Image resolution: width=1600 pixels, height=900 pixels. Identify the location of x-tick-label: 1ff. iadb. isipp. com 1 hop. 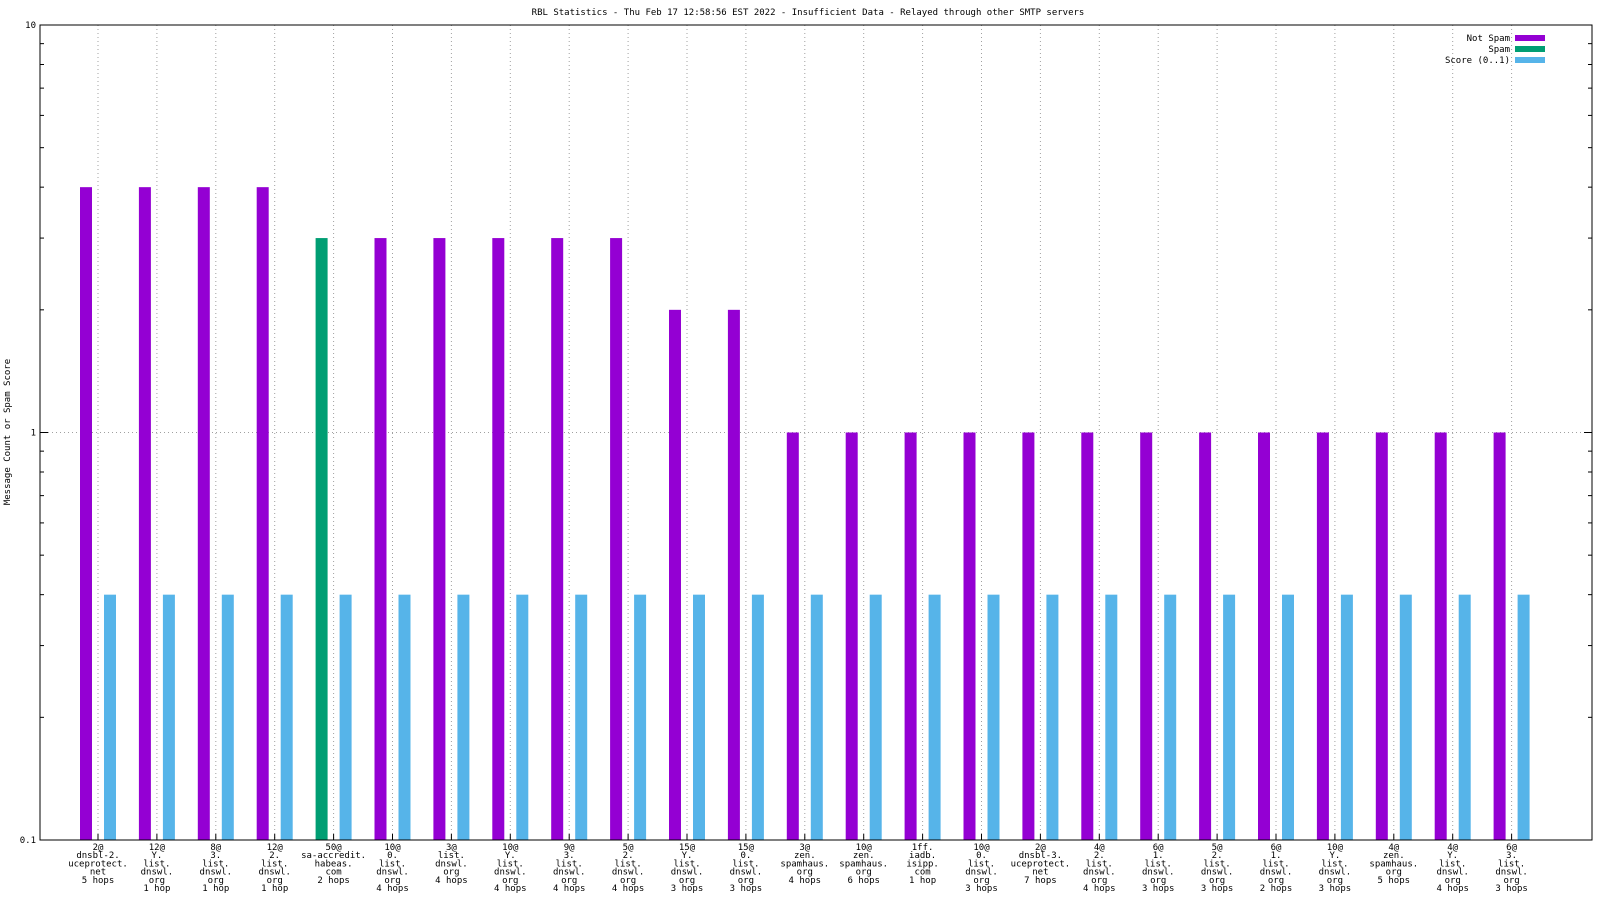
(922, 864).